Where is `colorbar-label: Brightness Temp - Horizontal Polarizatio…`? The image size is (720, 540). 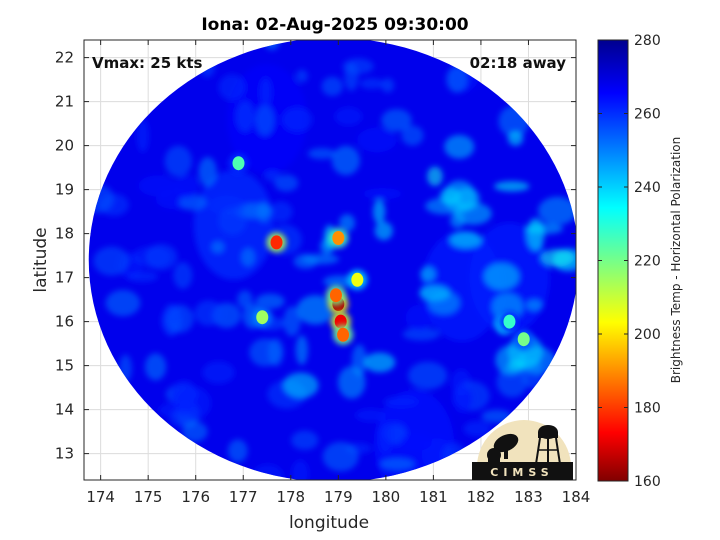
colorbar-label: Brightness Temp - Horizontal Polarizatio… is located at coordinates (676, 260).